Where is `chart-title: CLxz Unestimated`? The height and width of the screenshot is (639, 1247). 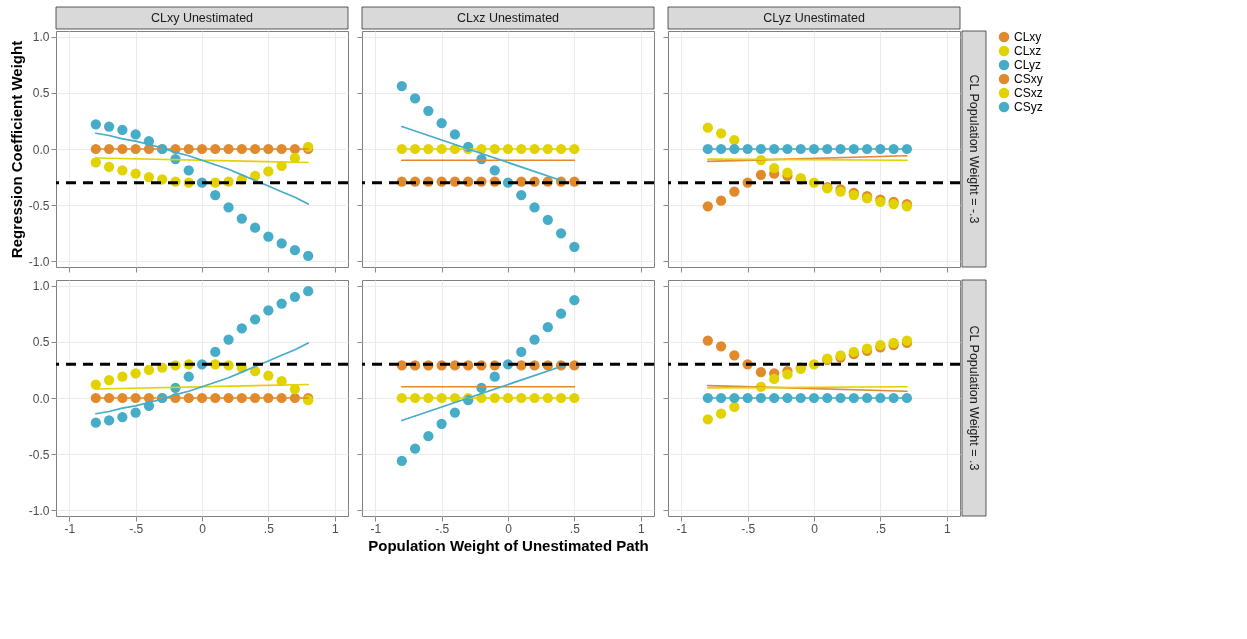
chart-title: CLxz Unestimated is located at coordinates (508, 18).